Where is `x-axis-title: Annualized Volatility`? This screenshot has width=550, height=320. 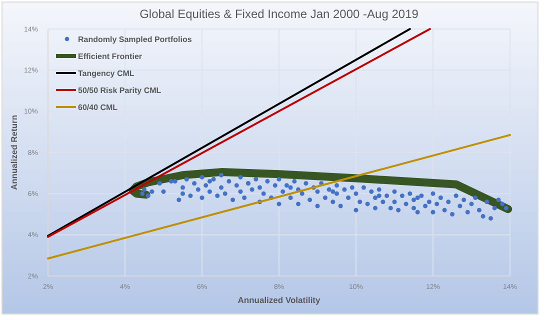 x-axis-title: Annualized Volatility is located at coordinates (279, 300).